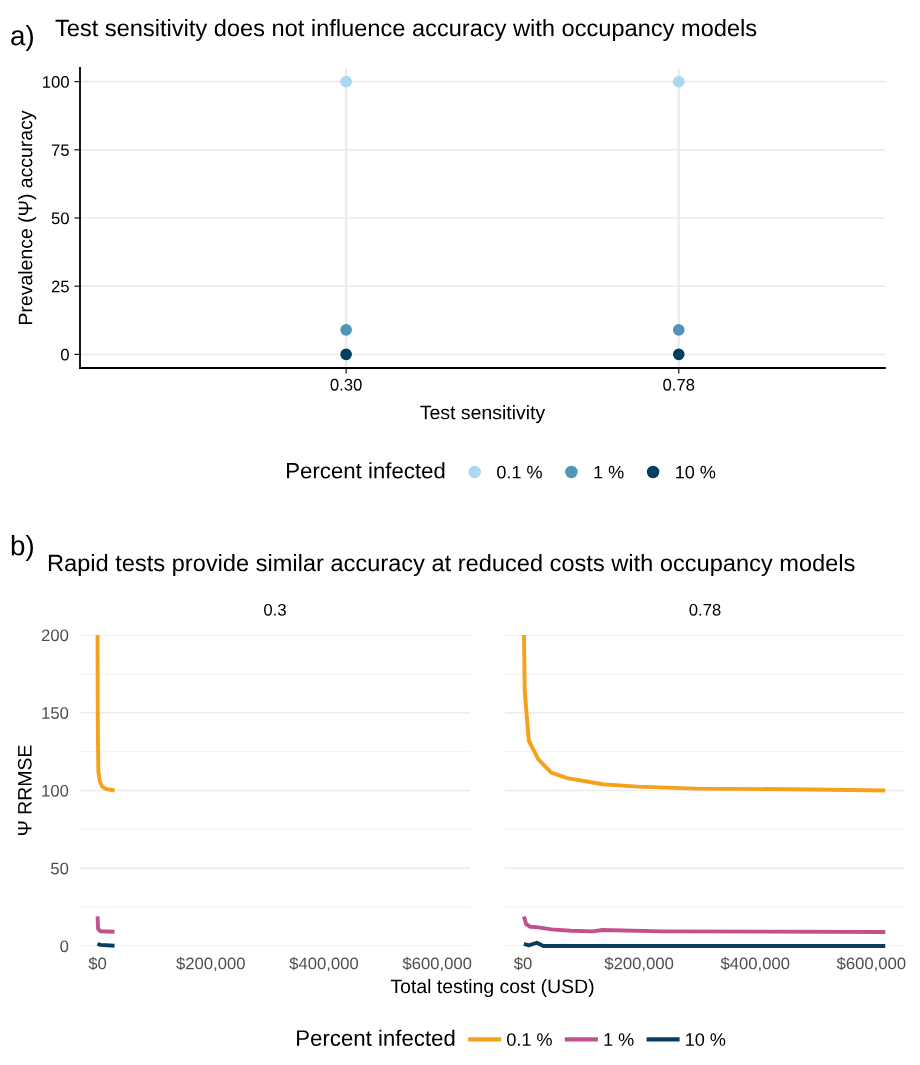 Image resolution: width=920 pixels, height=1065 pixels. I want to click on x-axis-title: Test sensitivity, so click(483, 414).